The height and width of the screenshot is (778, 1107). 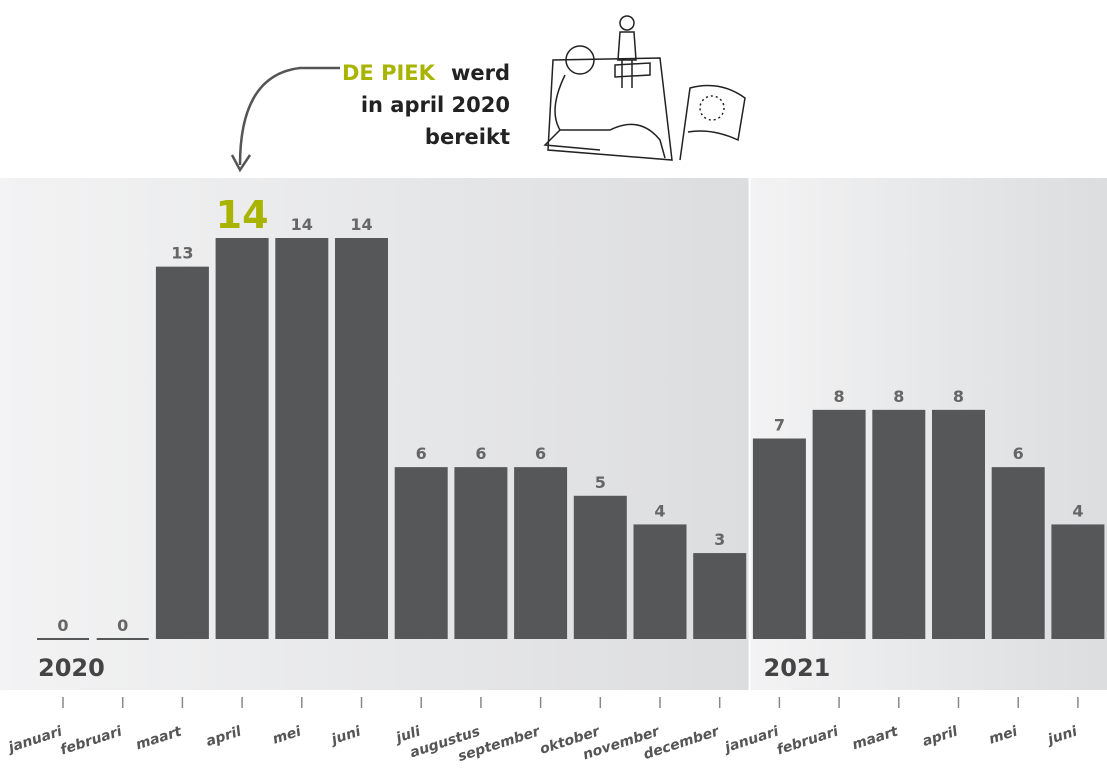 I want to click on annotation-text: bereikt, so click(x=467, y=137).